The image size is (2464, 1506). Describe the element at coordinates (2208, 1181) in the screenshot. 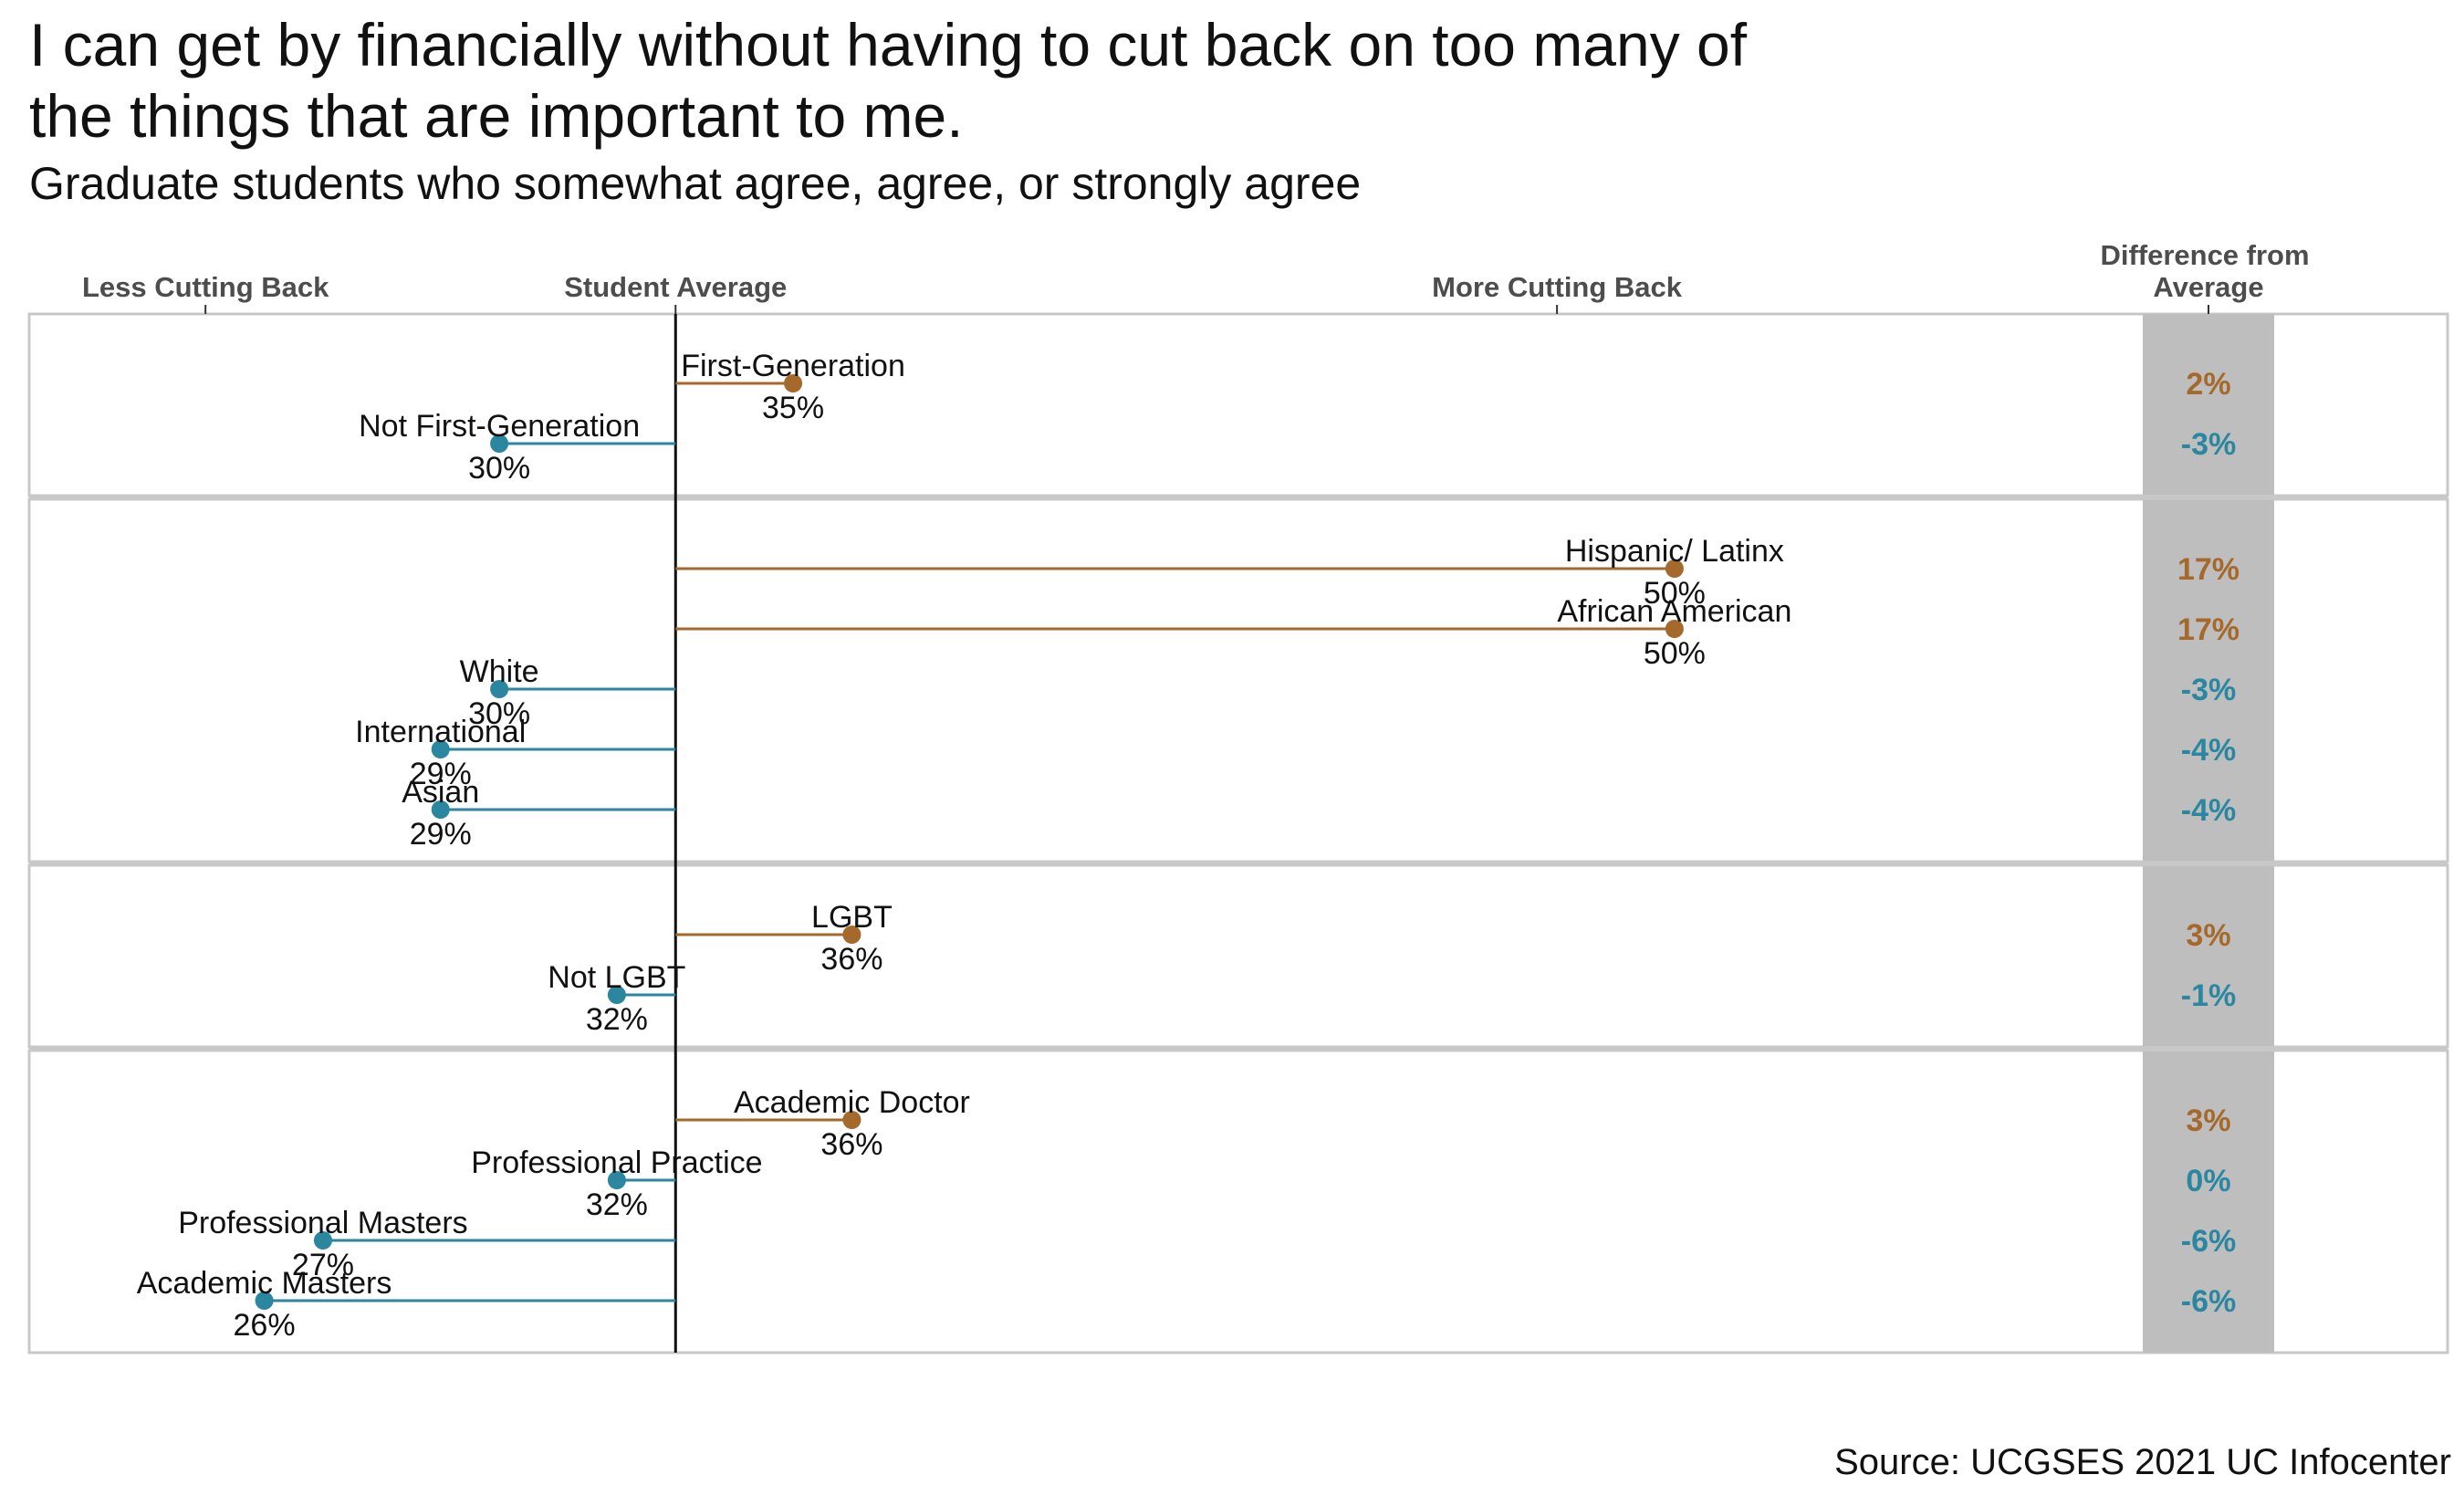

I see `difference-value: 0%` at that location.